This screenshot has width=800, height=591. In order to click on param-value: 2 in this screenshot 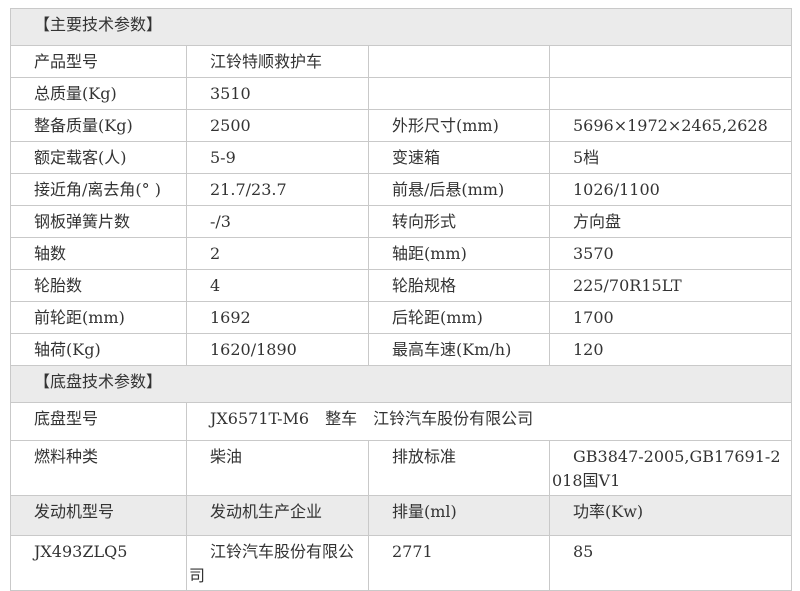, I will do `click(277, 253)`.